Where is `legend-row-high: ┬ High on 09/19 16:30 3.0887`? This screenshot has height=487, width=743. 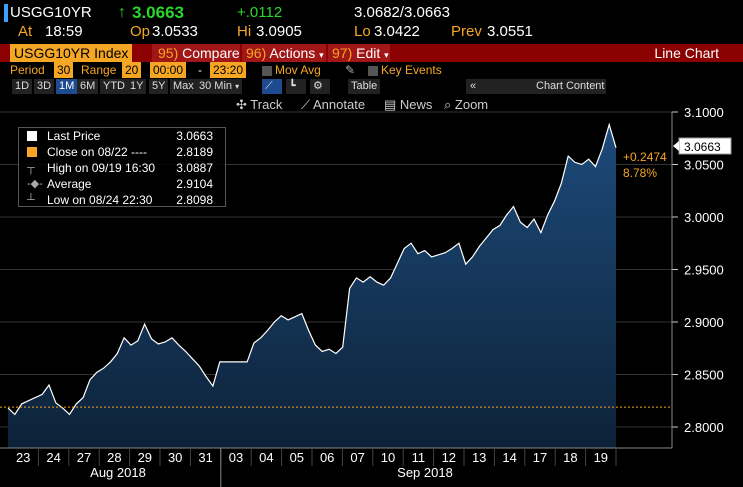
legend-row-high: ┬ High on 09/19 16:30 3.0887 is located at coordinates (122, 168).